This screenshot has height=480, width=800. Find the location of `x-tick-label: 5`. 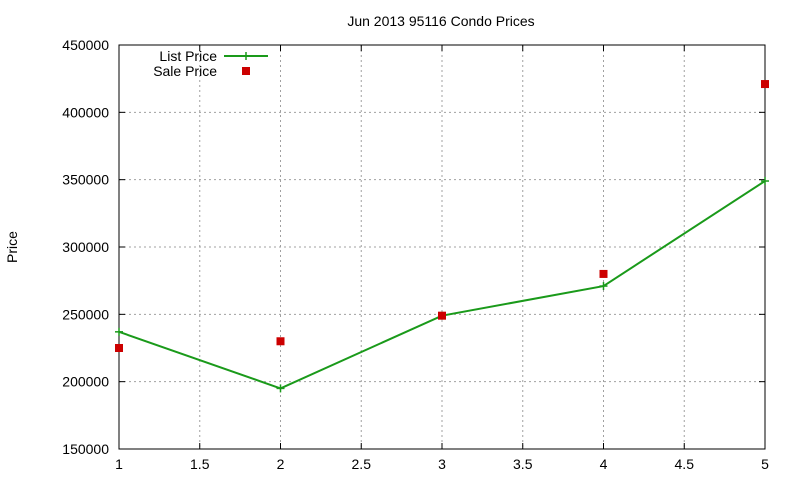

x-tick-label: 5 is located at coordinates (765, 464).